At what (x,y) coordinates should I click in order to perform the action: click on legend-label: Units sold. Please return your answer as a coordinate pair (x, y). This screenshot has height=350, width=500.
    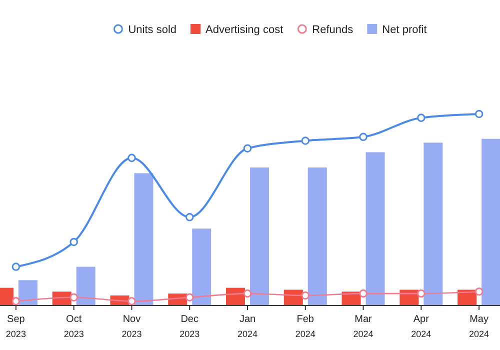
    Looking at the image, I should click on (152, 30).